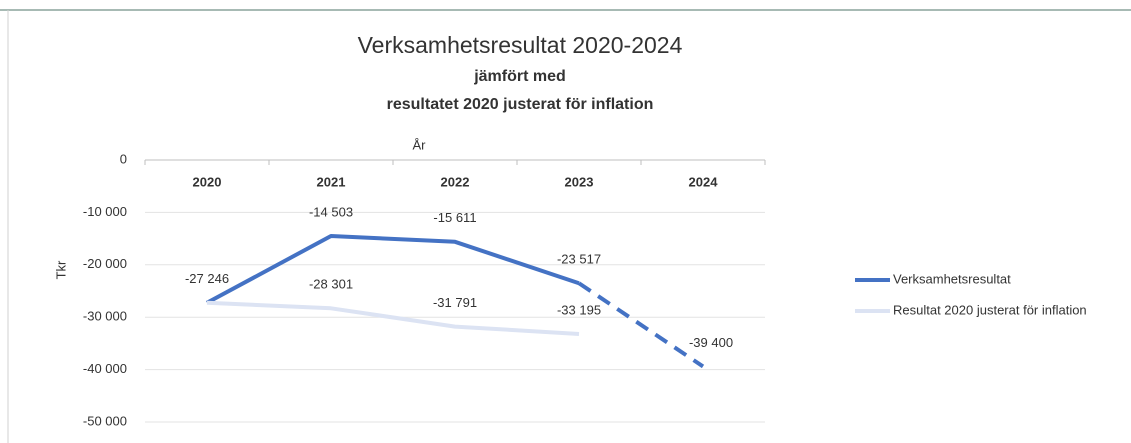 This screenshot has height=443, width=1131. I want to click on y-tick-label: -40 000, so click(105, 368).